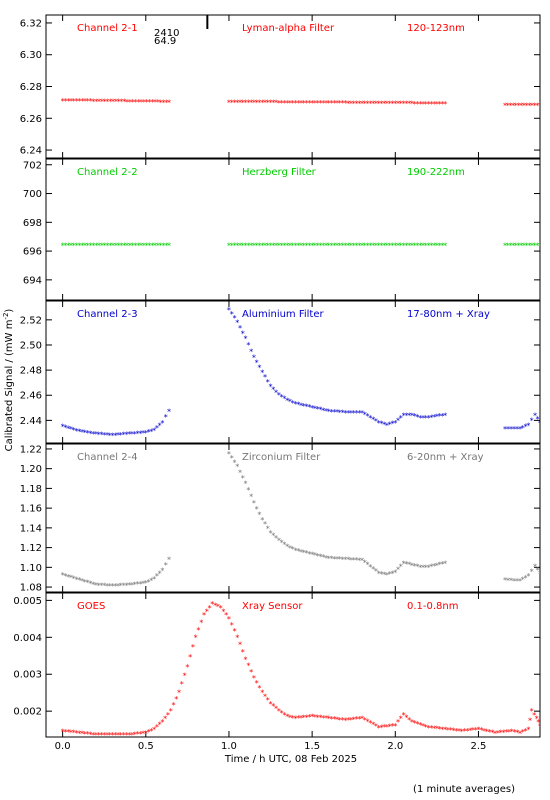 Image resolution: width=550 pixels, height=800 pixels. I want to click on annotation-text: 64.9, so click(165, 41).